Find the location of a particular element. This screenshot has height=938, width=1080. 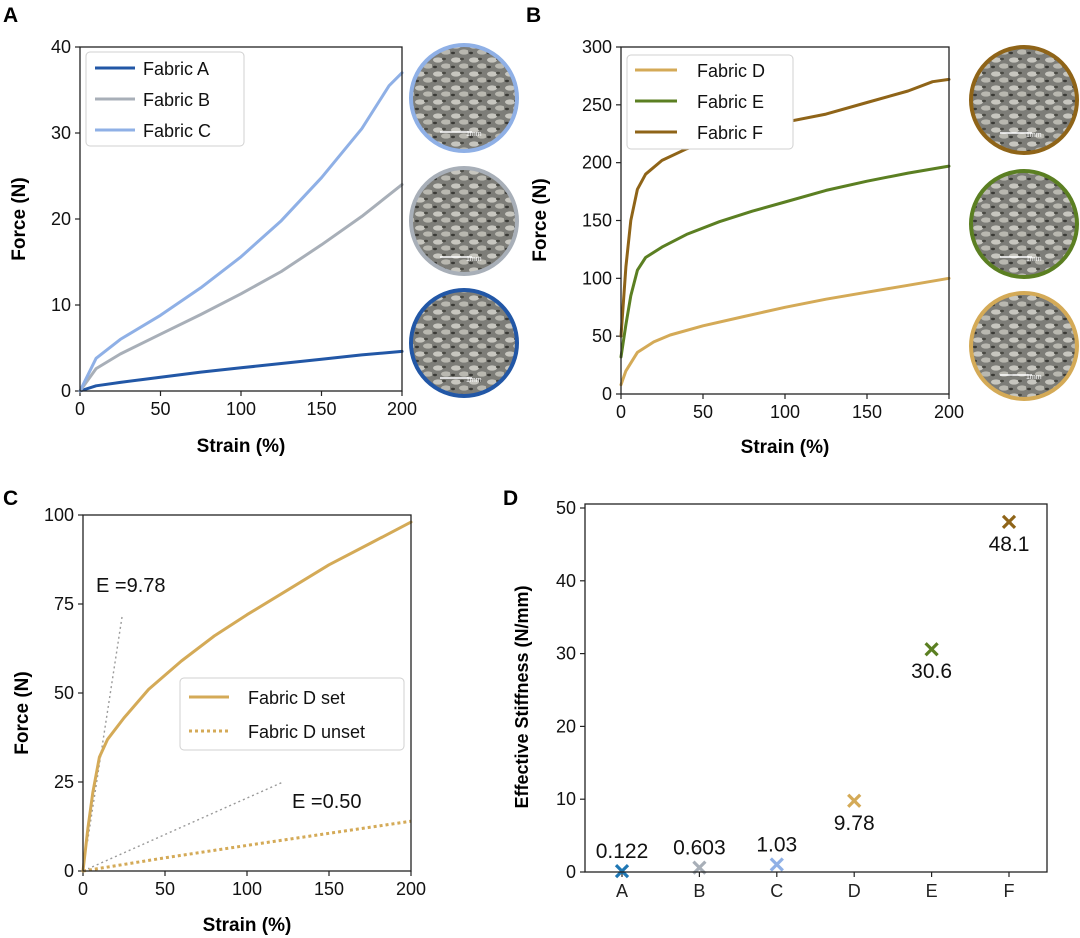

panel-a-x-axis-label: Strain (%) is located at coordinates (241, 446).